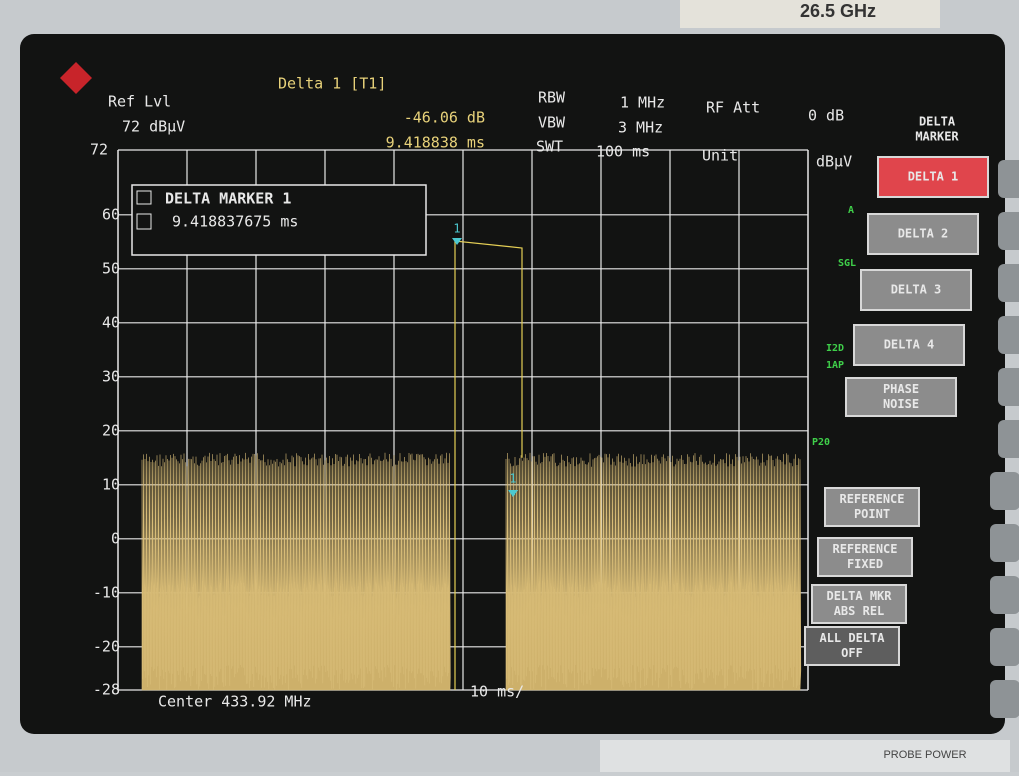  Describe the element at coordinates (456, 229) in the screenshot. I see `marker-1-label: 1` at that location.